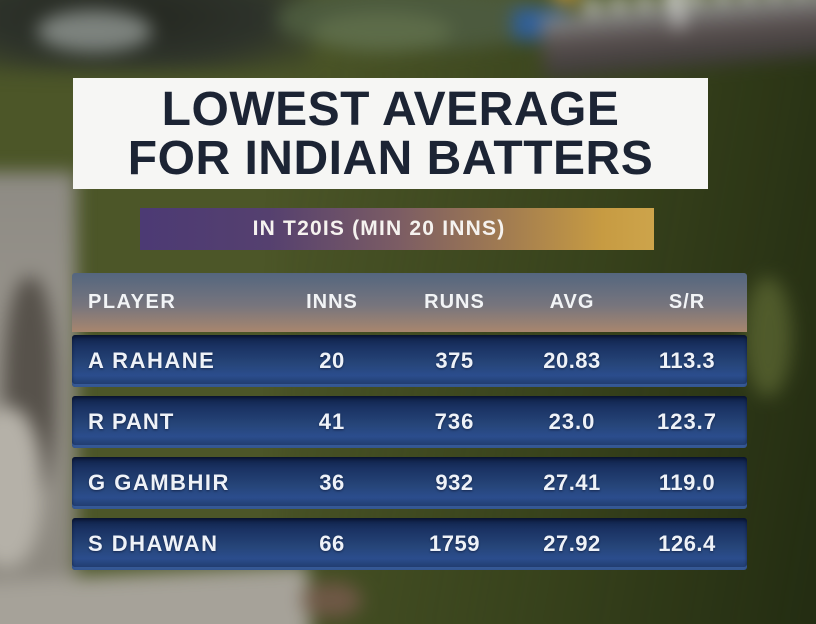 This screenshot has width=816, height=624. I want to click on title-card: LOWEST AVERAGE FOR INDIAN BATTERS, so click(390, 133).